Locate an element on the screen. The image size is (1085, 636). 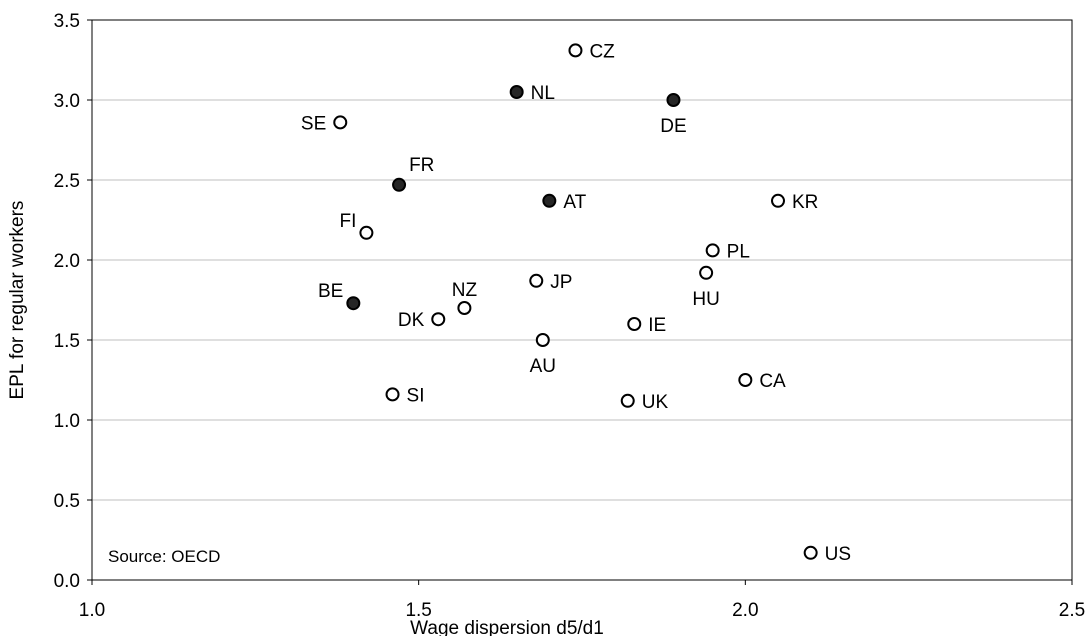
y-axis-ticks: 0.0 0.5 1.0 1.5 2.0 2.5 3.0 3.5 is located at coordinates (73, 301).